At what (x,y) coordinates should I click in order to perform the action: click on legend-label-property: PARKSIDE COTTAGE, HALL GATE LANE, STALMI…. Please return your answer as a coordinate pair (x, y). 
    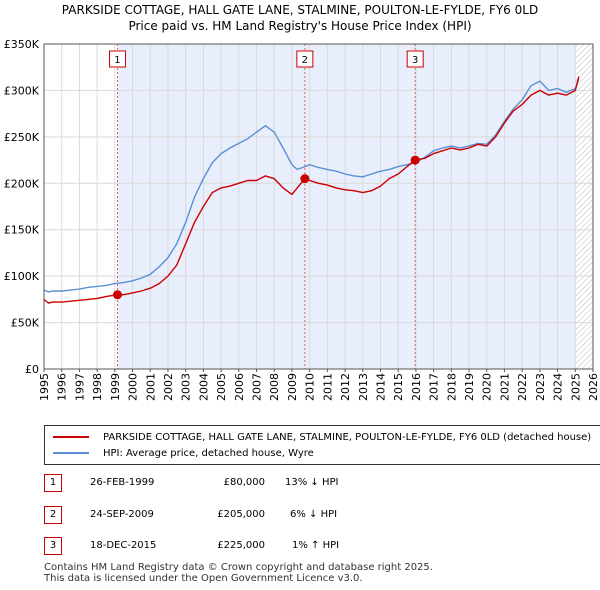
    Looking at the image, I should click on (347, 437).